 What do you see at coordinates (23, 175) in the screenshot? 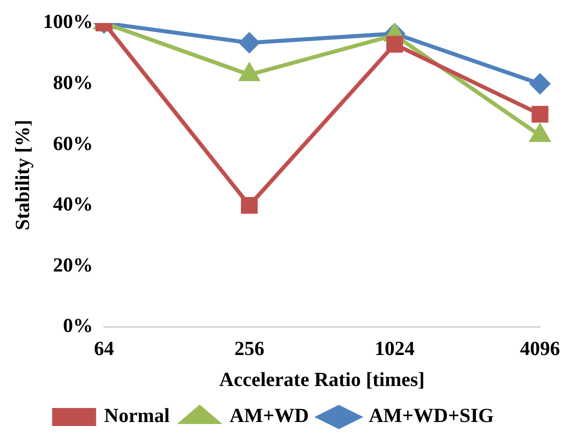
I see `y-axis-title: Stability [%]` at bounding box center [23, 175].